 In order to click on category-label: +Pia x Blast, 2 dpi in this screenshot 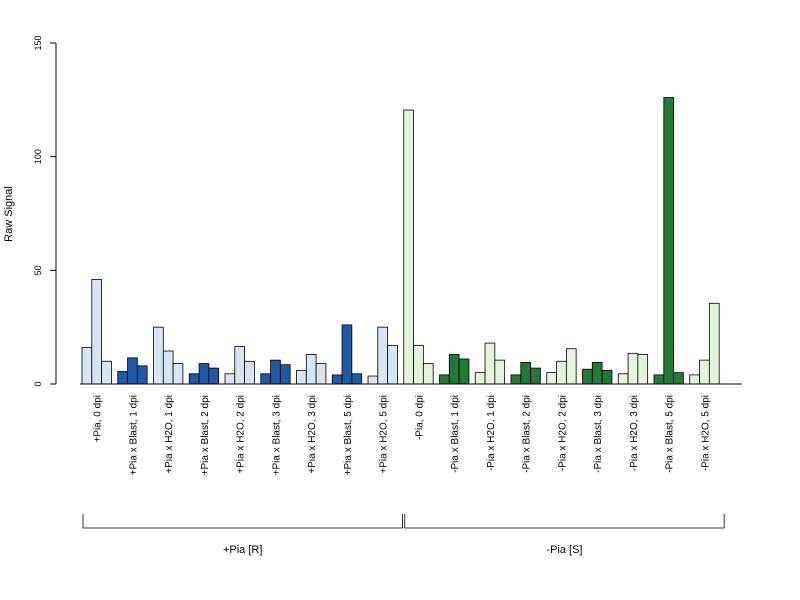, I will do `click(205, 435)`.